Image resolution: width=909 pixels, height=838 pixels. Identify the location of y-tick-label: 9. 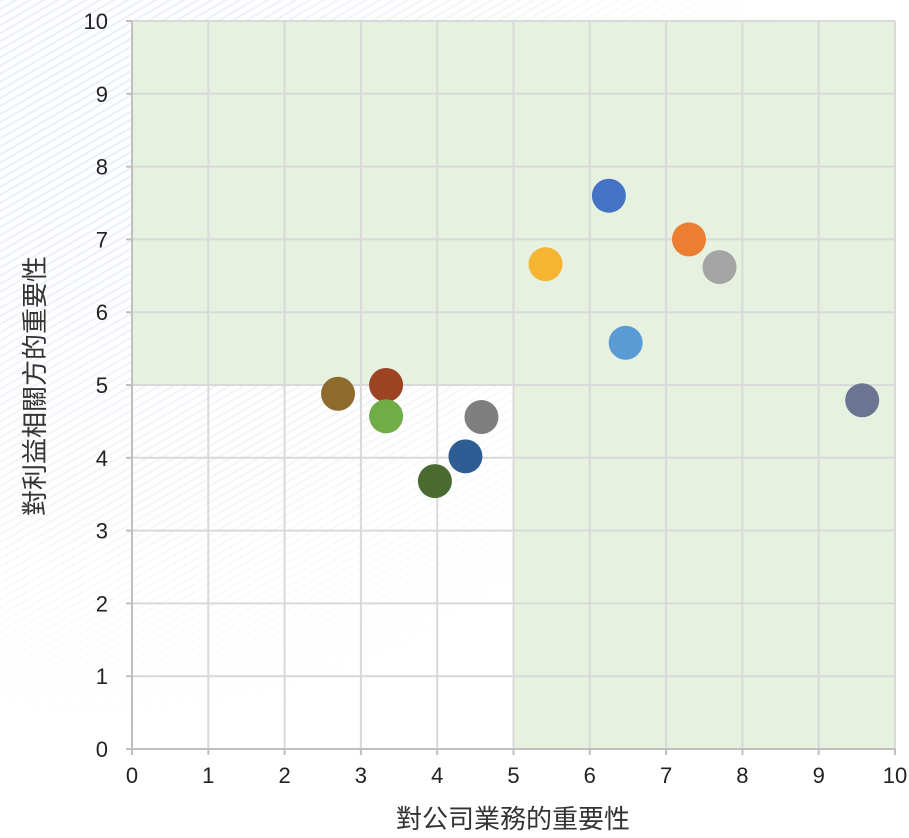
(102, 94).